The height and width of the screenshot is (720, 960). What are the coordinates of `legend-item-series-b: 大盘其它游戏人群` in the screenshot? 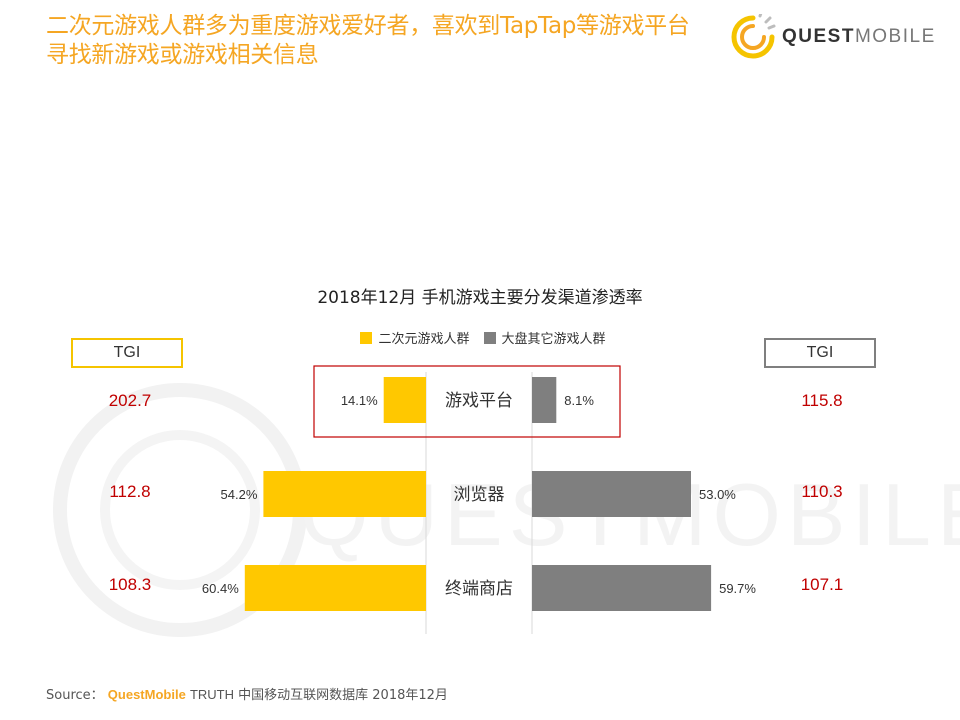 It's located at (544, 337).